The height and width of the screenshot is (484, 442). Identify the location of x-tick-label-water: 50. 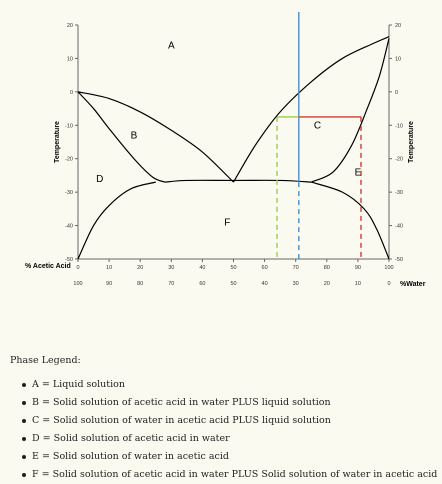
(233, 284).